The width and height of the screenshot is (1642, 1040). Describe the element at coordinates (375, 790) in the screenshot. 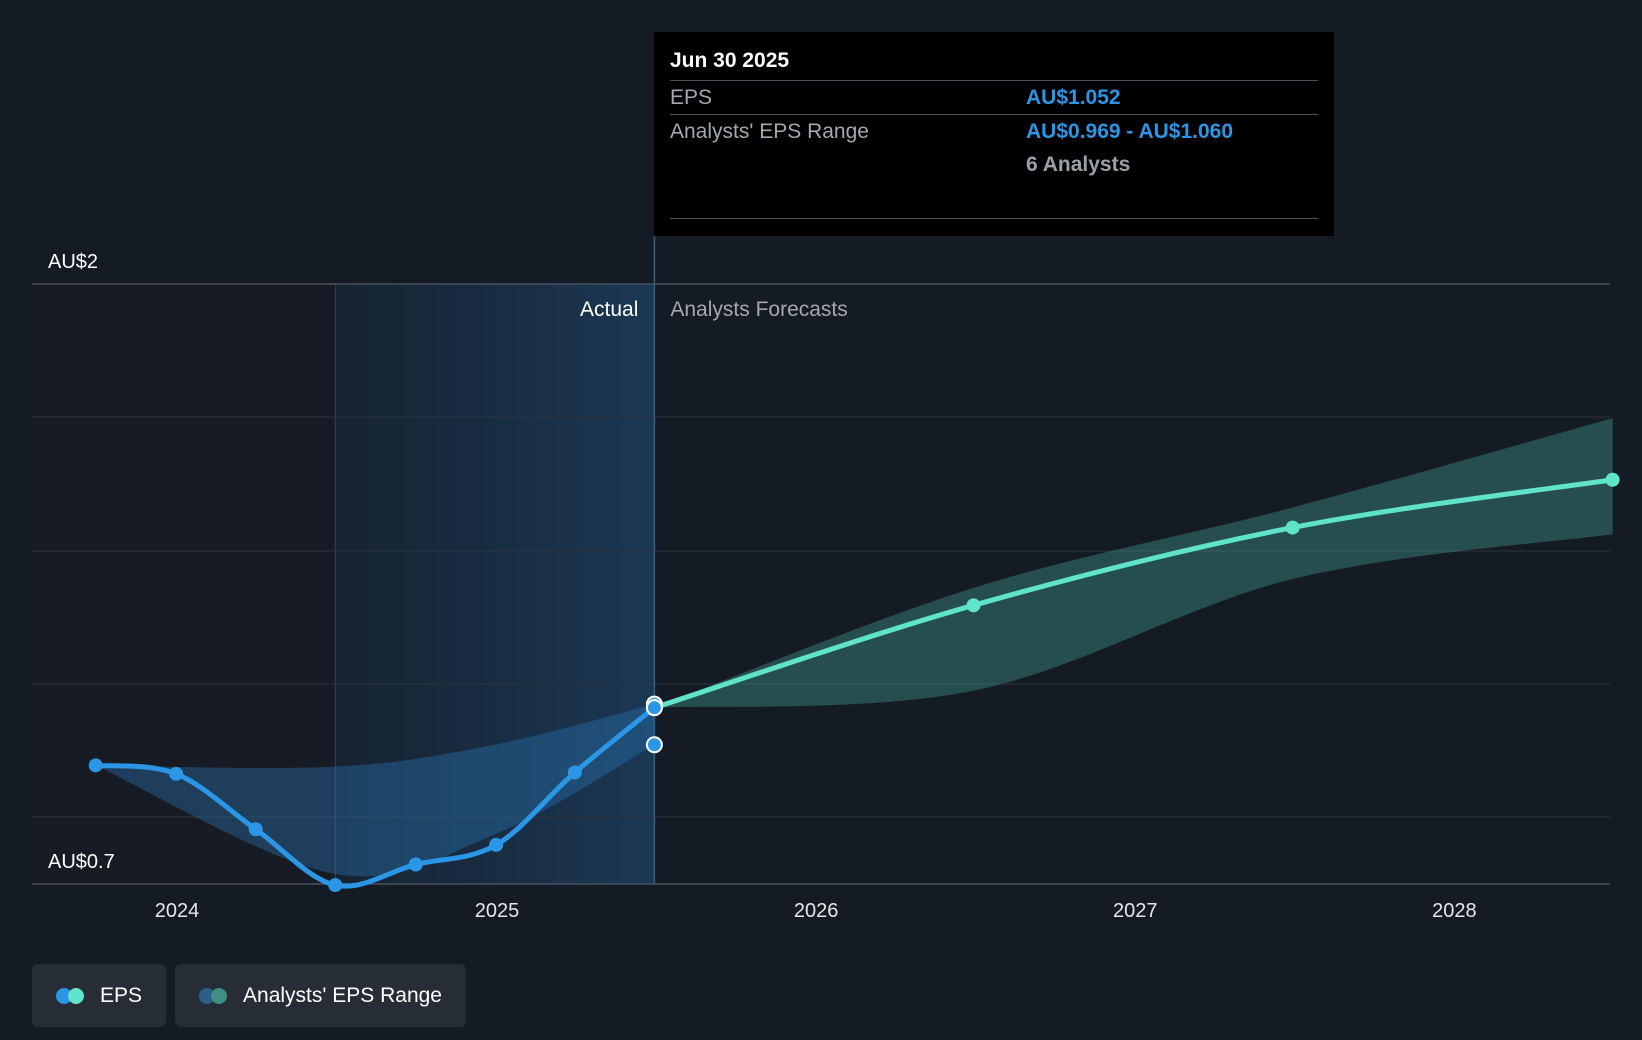

I see `eps-range-band-actual` at that location.